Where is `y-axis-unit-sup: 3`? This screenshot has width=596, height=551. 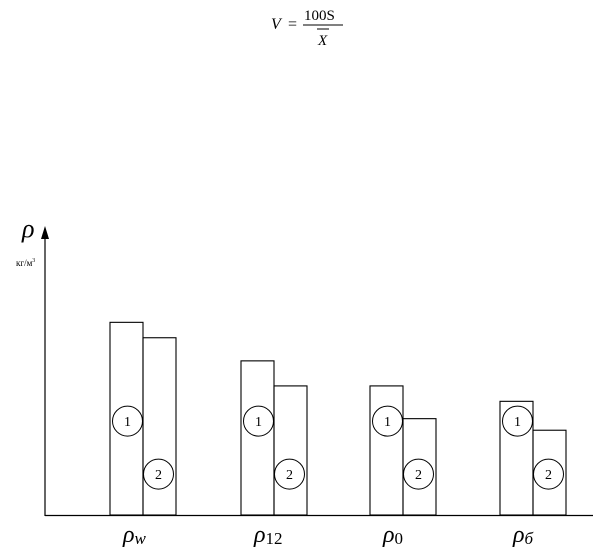
y-axis-unit-sup: 3 is located at coordinates (33, 261).